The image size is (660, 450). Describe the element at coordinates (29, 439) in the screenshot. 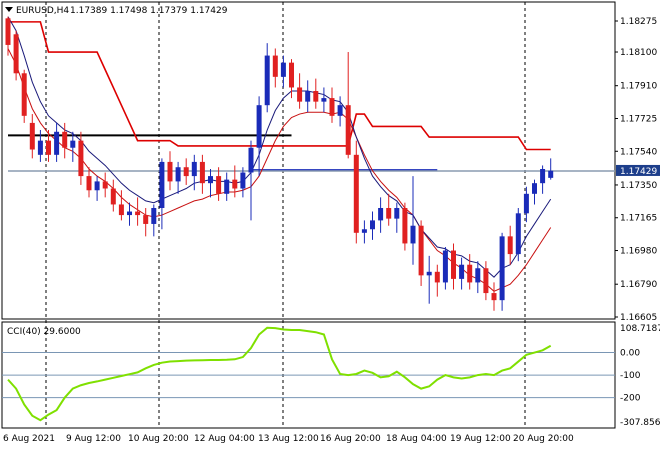

I see `time-label: 6 Aug 2021` at that location.